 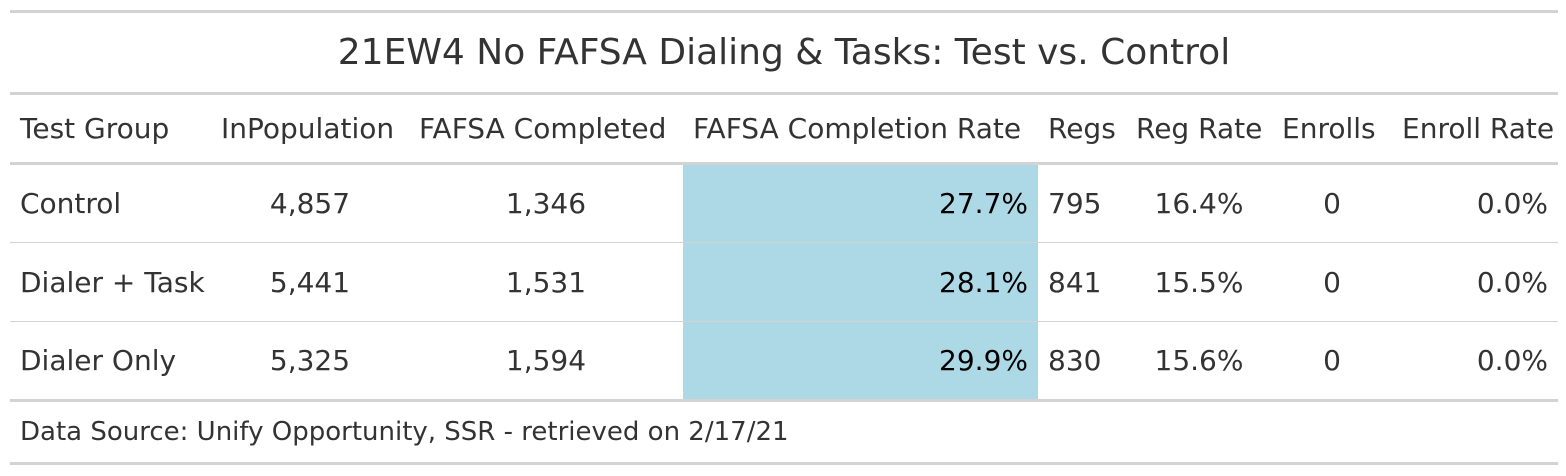 What do you see at coordinates (1082, 203) in the screenshot?
I see `cell-regs: 795` at bounding box center [1082, 203].